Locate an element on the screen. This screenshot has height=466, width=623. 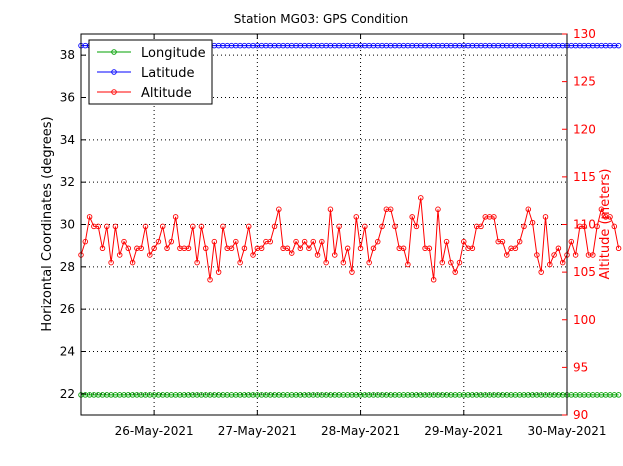
legend-item-altitude: Altitude is located at coordinates (144, 93).